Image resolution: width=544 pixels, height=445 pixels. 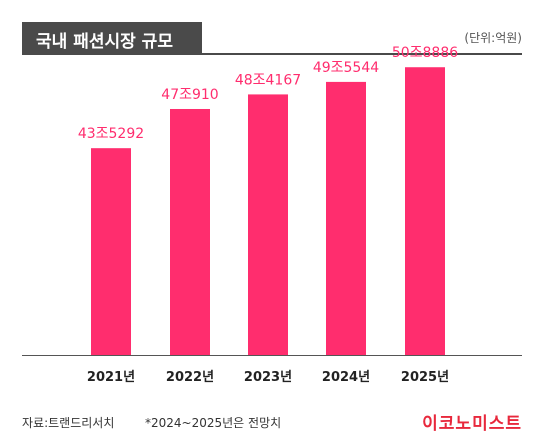 What do you see at coordinates (425, 377) in the screenshot?
I see `x-tick-label: 2025년` at bounding box center [425, 377].